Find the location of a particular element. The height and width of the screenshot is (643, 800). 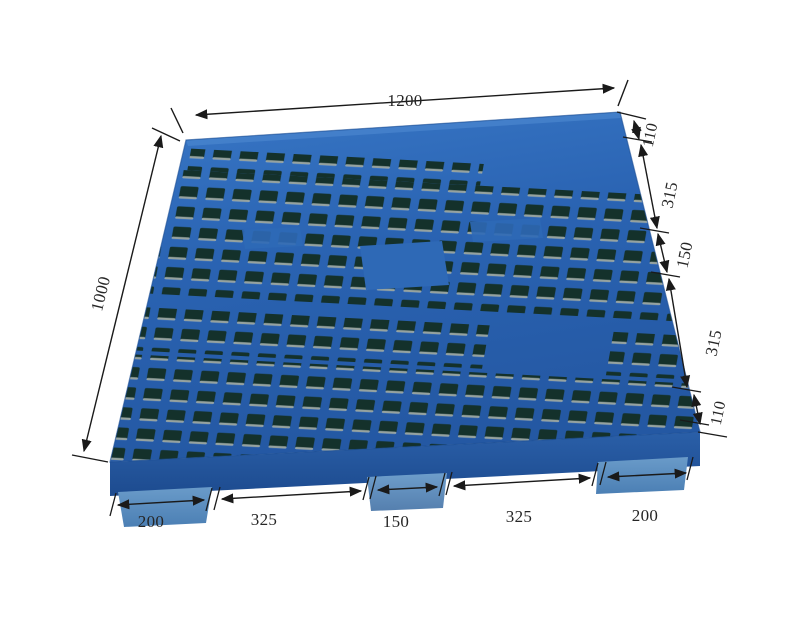

dimension-bottom-150-label: 150 is located at coordinates (396, 521).